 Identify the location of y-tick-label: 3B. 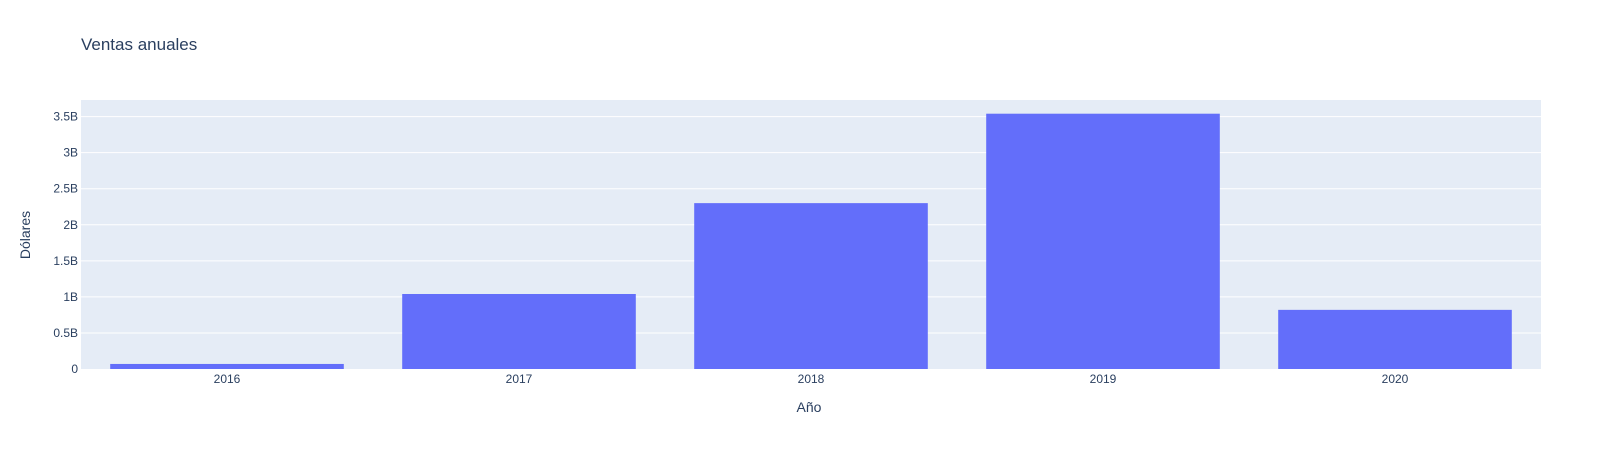
(70, 153).